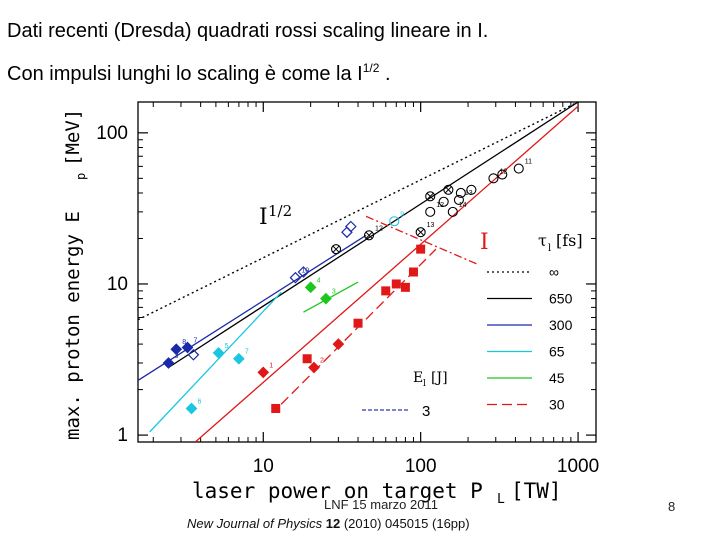  I want to click on fit-line-red, so click(421, 240).